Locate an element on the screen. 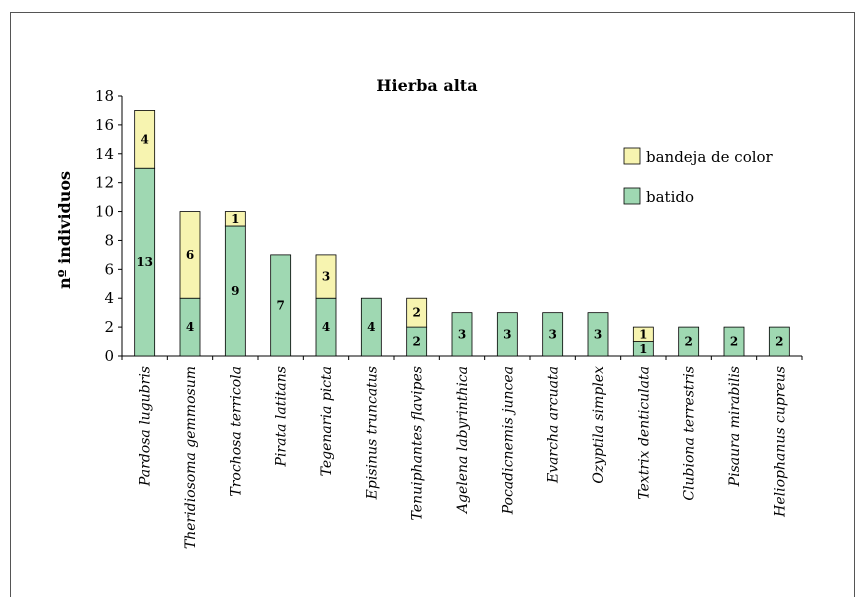 The height and width of the screenshot is (601, 866). legend: bandeja de color batido is located at coordinates (698, 176).